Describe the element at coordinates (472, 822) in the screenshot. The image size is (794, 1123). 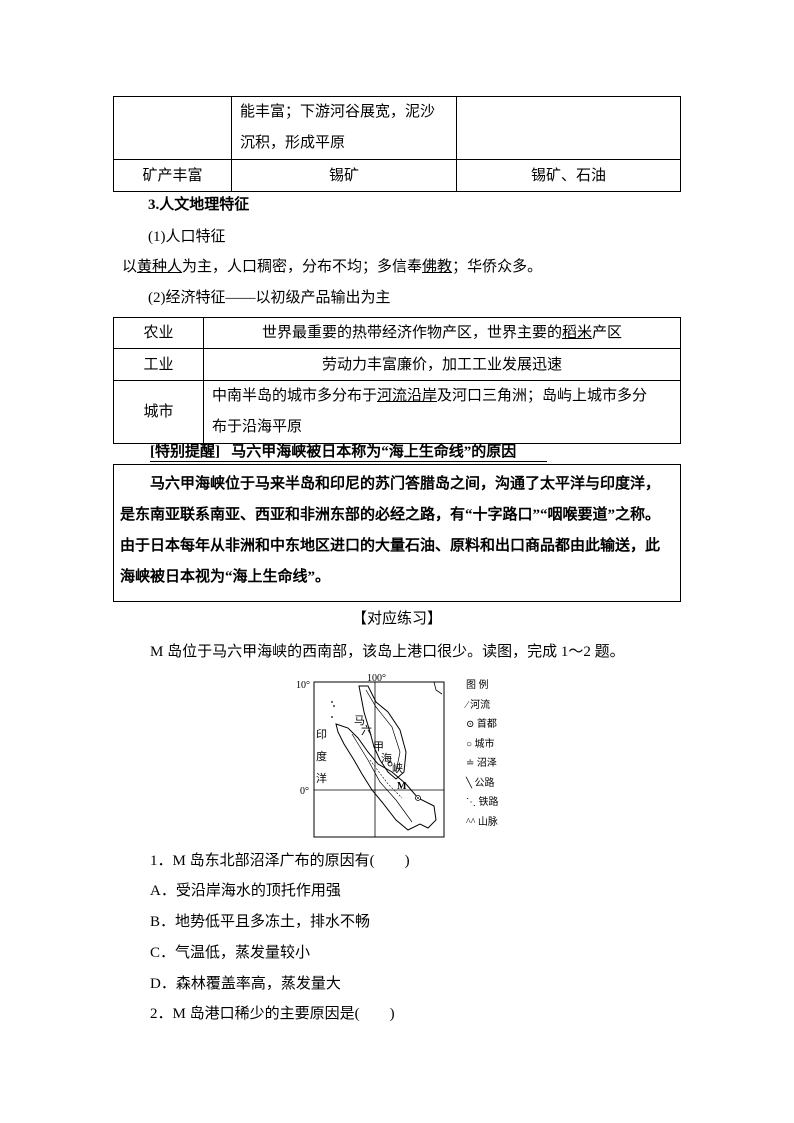
I see `mountain-icon: ^^` at that location.